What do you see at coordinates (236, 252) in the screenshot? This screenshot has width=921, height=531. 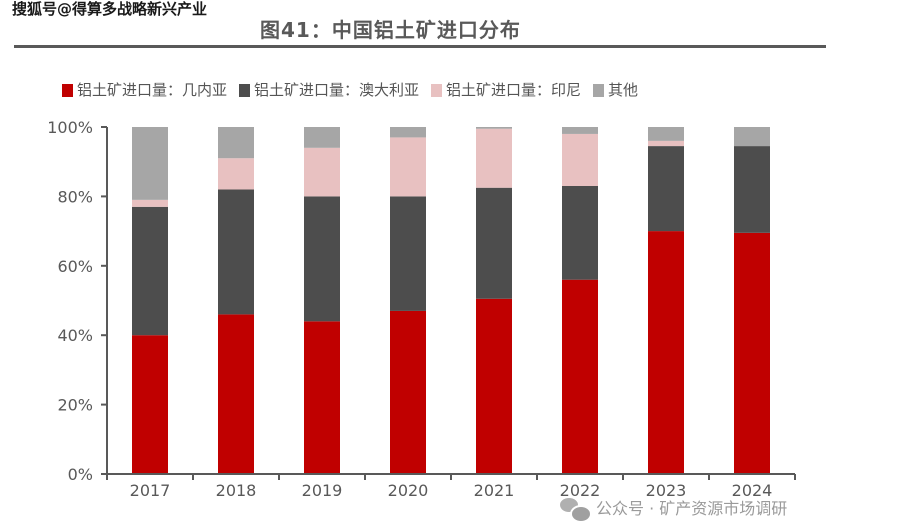 I see `bar-segment-australia-2018` at bounding box center [236, 252].